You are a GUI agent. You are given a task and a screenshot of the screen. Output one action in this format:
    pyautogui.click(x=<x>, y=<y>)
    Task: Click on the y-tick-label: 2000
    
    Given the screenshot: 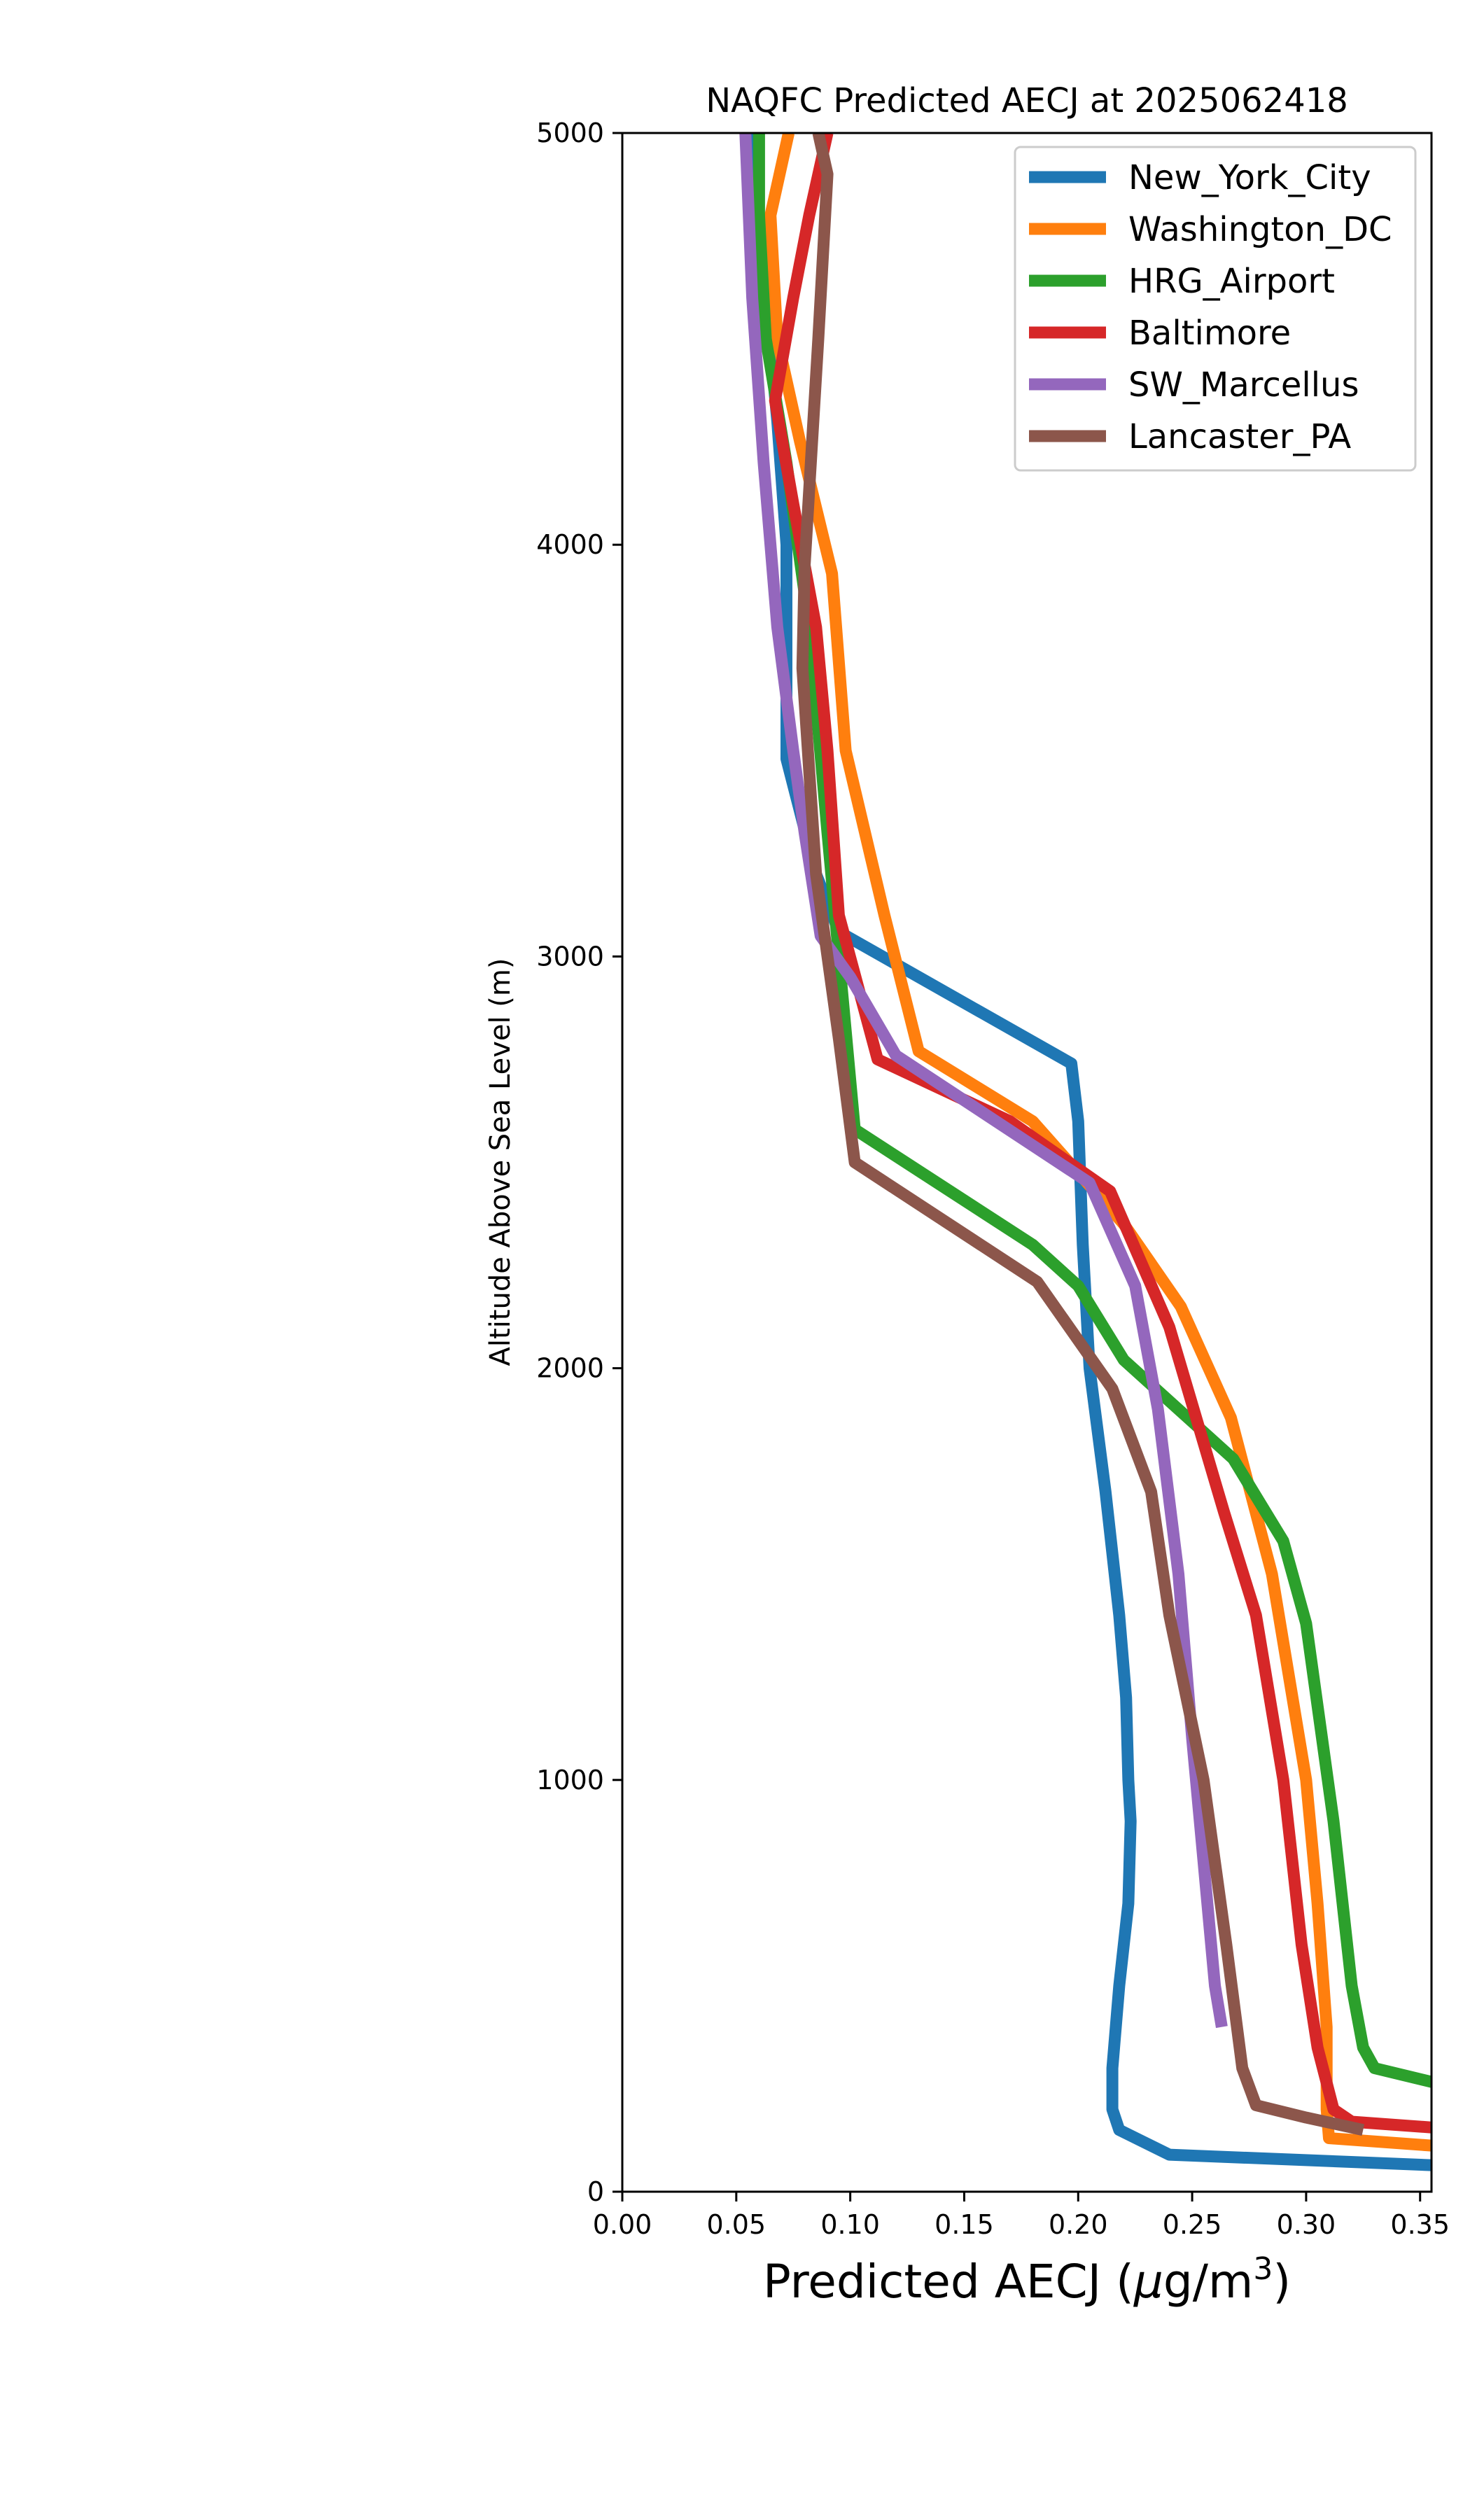 What is the action you would take?
    pyautogui.click(x=570, y=1368)
    